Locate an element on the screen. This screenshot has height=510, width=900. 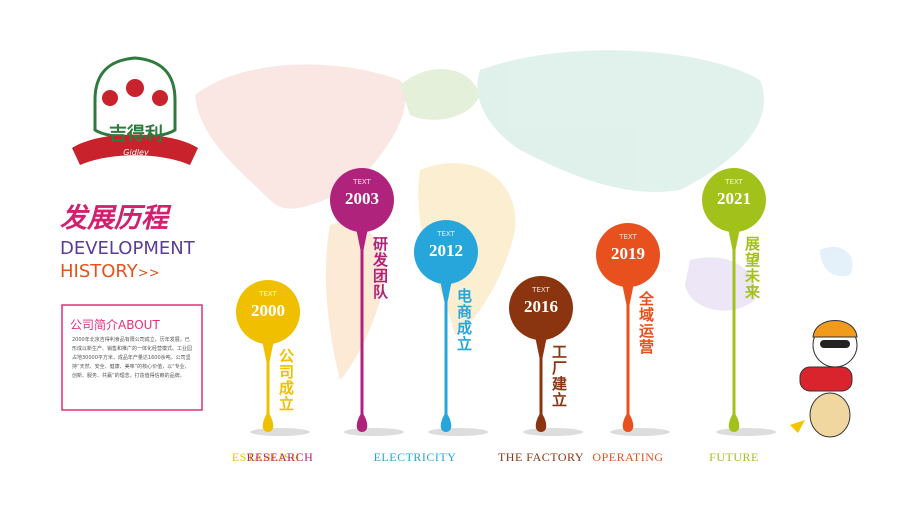
pin-year: 2012 is located at coordinates (446, 250).